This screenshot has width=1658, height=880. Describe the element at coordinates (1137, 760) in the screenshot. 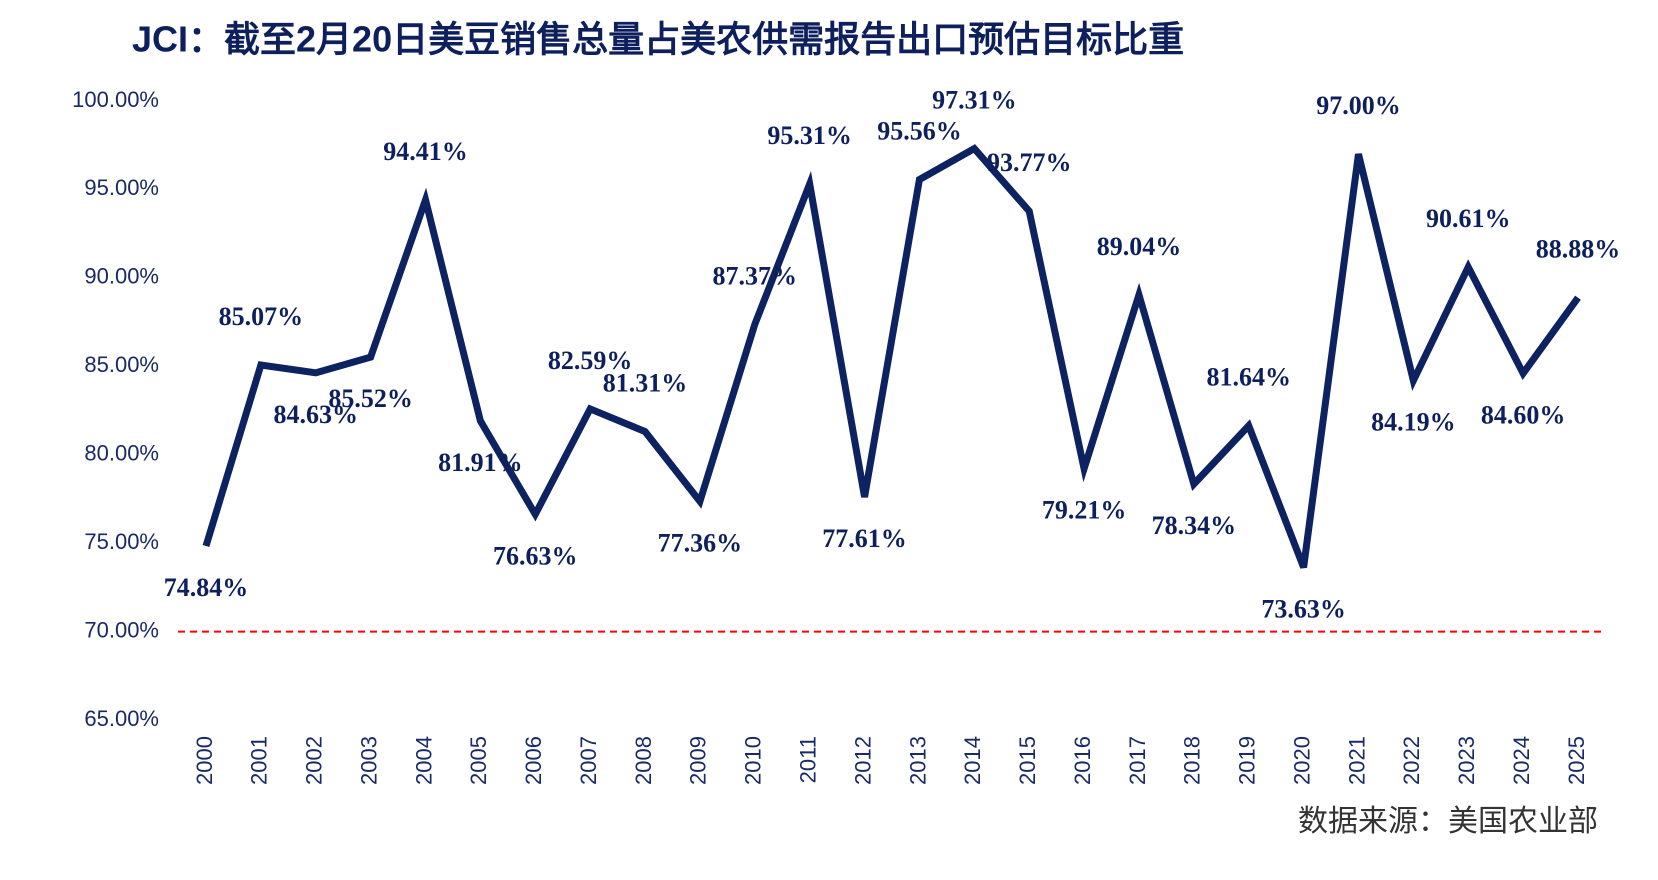

I see `x-tick-label: 2017` at that location.